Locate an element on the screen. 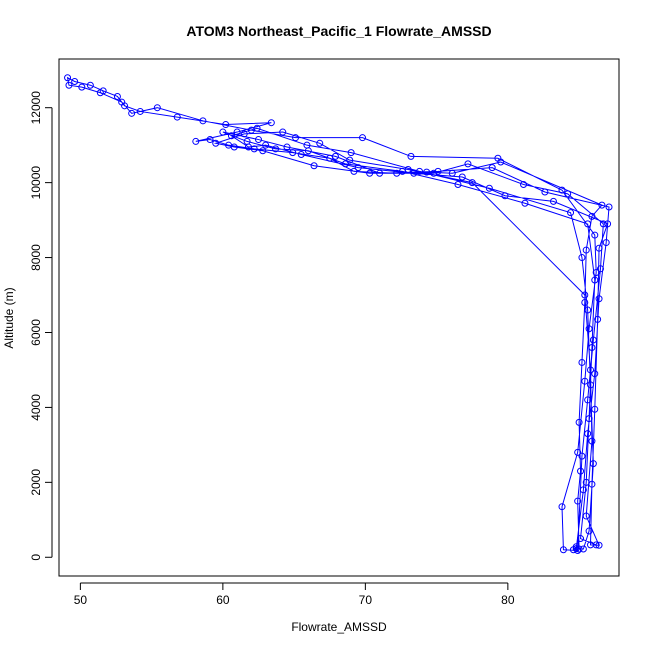 This screenshot has height=650, width=650. y-tick-label: 0 is located at coordinates (36, 557).